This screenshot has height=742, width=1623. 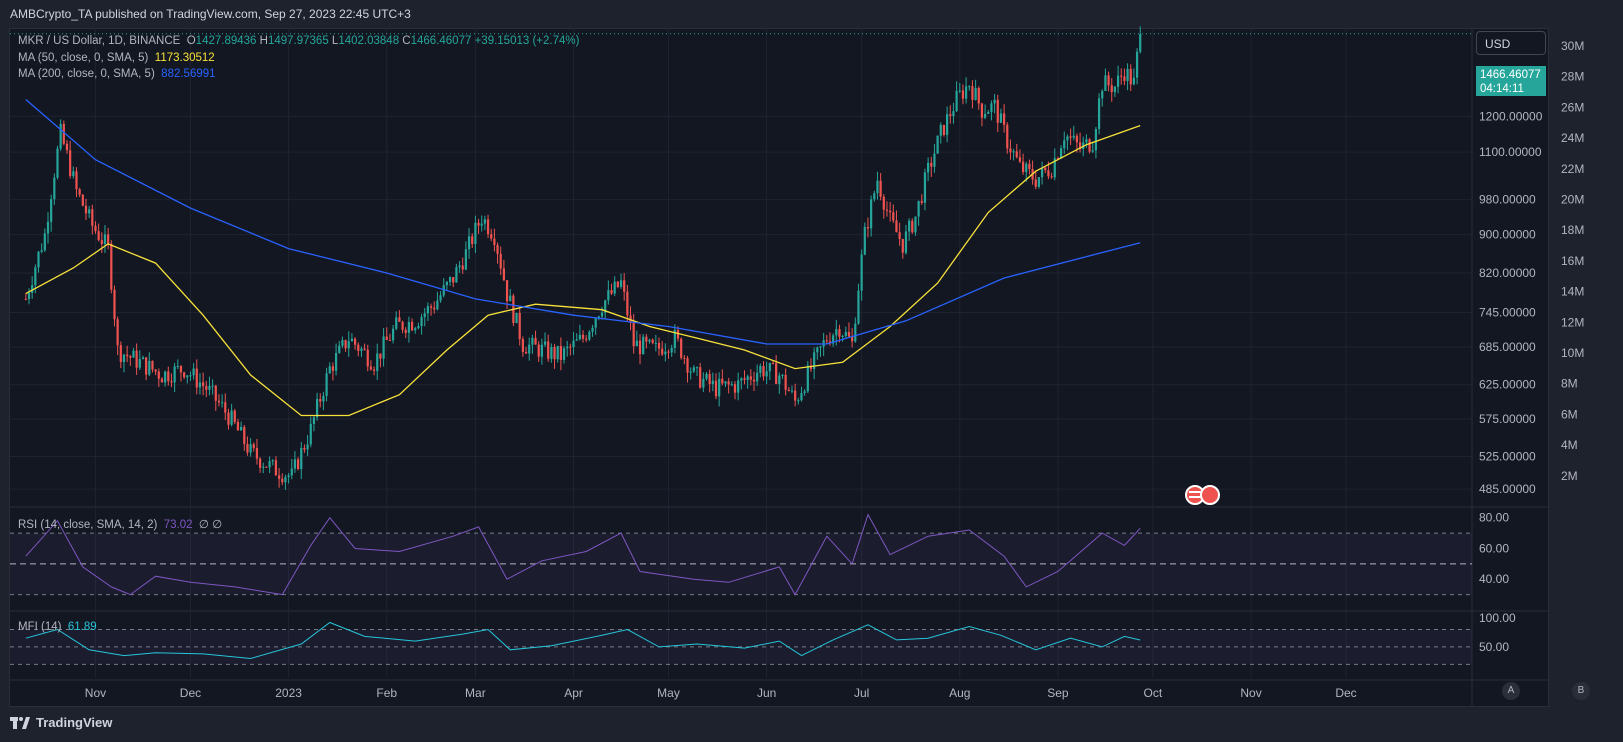 I want to click on rsi-tick-label: 40.00, so click(x=1494, y=579).